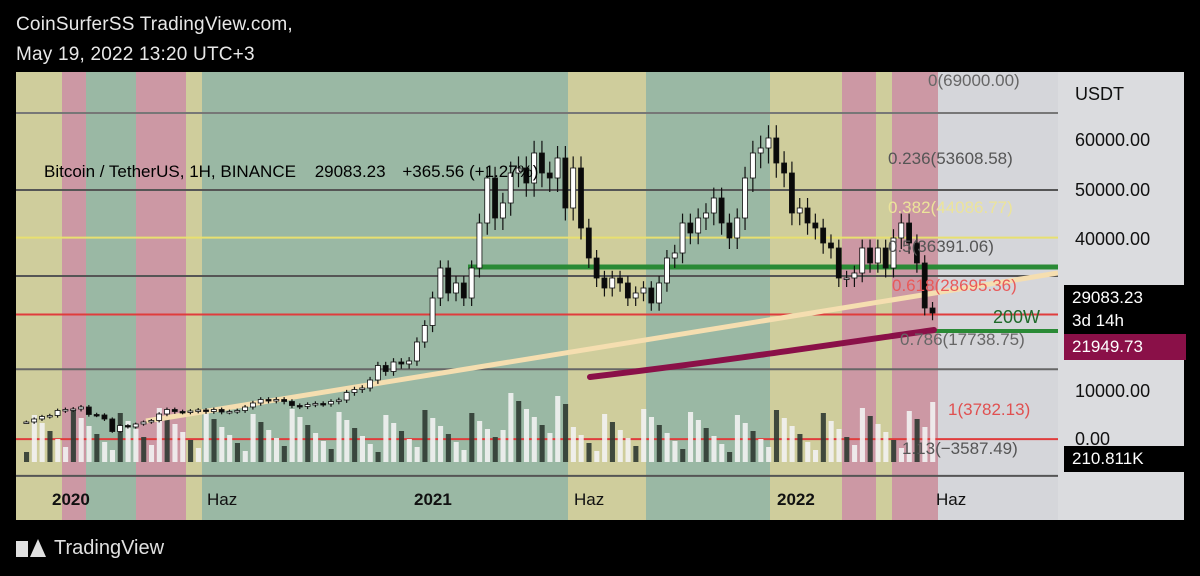 The height and width of the screenshot is (576, 1200). What do you see at coordinates (170, 171) in the screenshot?
I see `symbol-label: Bitcoin / TetherUS, 1H, BINANCE` at bounding box center [170, 171].